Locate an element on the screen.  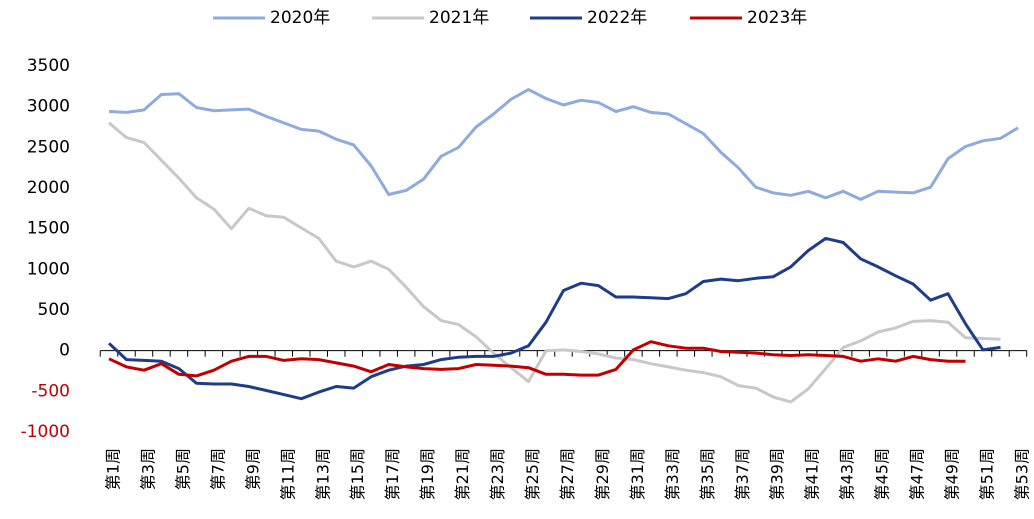
x-tick-label: 第41周 is located at coordinates (812, 474).